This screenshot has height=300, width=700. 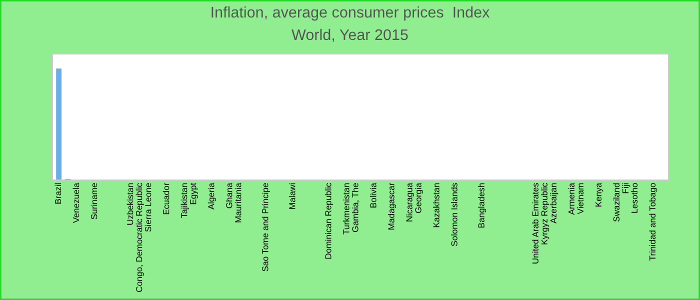 What do you see at coordinates (238, 202) in the screenshot?
I see `x-tick-label: Mauritania` at bounding box center [238, 202].